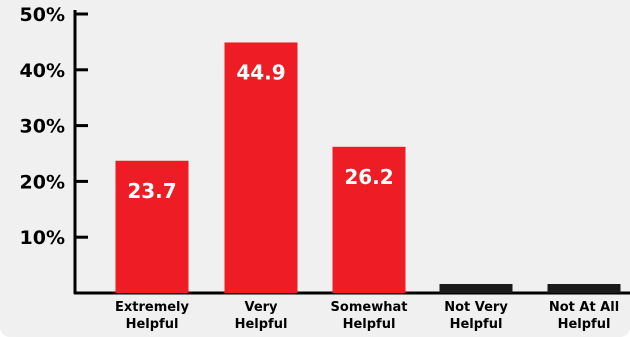 The height and width of the screenshot is (337, 630). I want to click on data-label: 44.9, so click(260, 72).